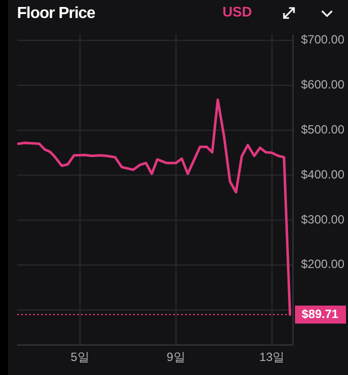 The width and height of the screenshot is (348, 375). I want to click on y-tick-label: $200.00, so click(323, 264).